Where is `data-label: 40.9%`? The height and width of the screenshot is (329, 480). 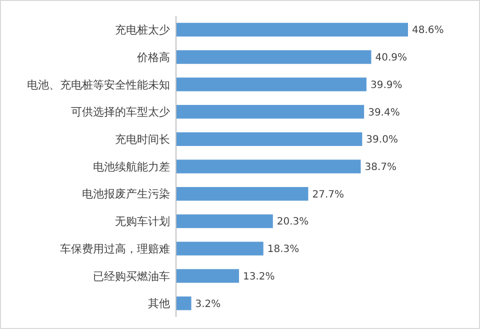
data-label: 40.9% is located at coordinates (391, 58).